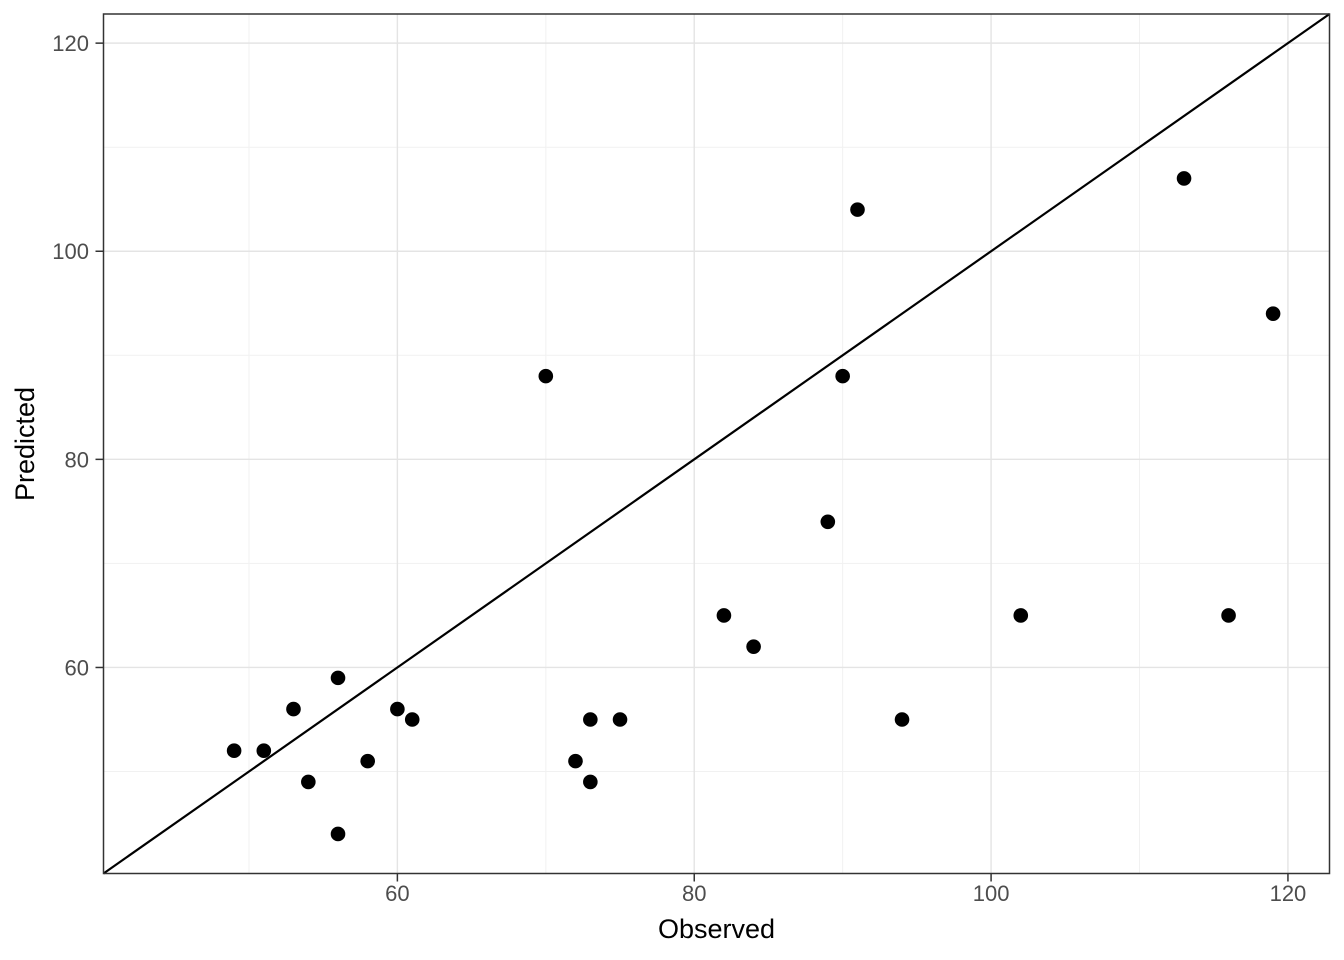 This screenshot has height=960, width=1344. What do you see at coordinates (70, 251) in the screenshot?
I see `y-tick-label: 100` at bounding box center [70, 251].